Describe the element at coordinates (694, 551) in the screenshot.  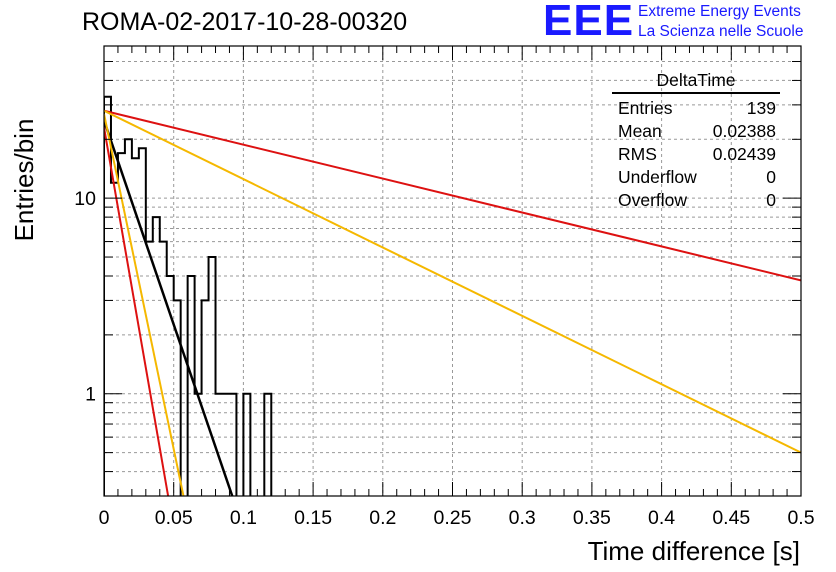
I see `x-axis-label: Time difference [s]` at that location.